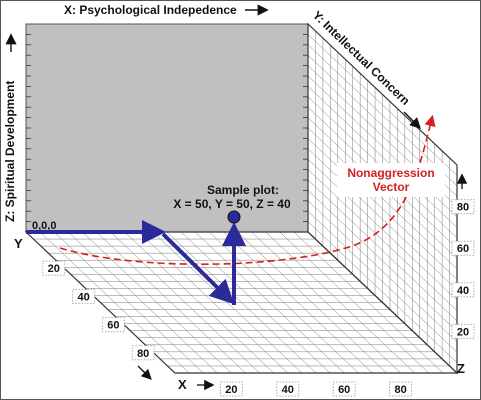  I want to click on x-tick-label: 80, so click(400, 390).